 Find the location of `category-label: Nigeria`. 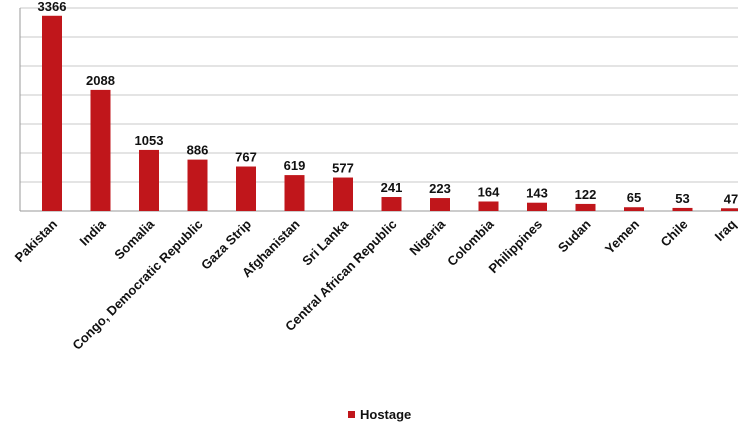

category-label: Nigeria is located at coordinates (427, 237).